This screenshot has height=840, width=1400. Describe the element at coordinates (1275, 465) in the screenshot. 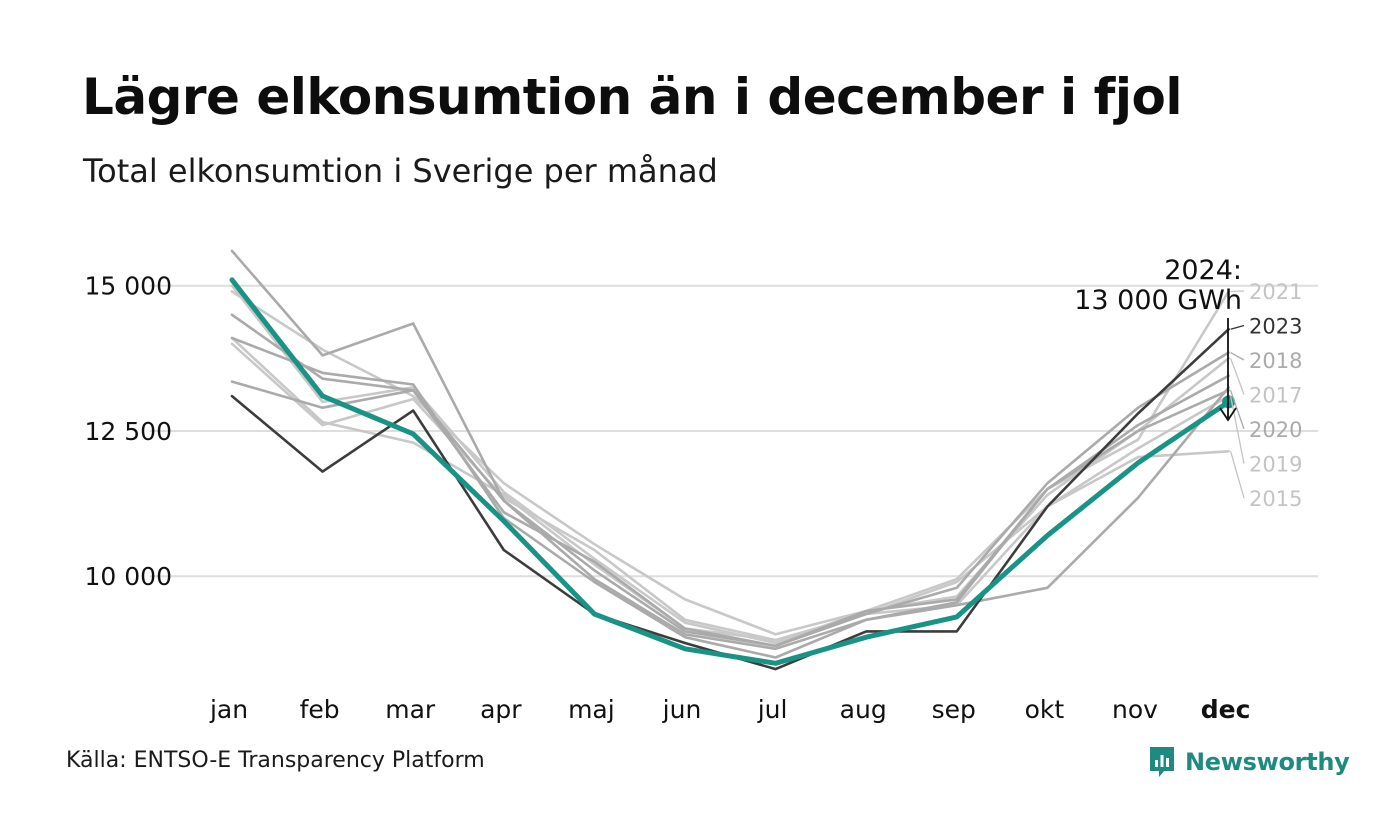

I see `end-label-2019: 2019` at that location.